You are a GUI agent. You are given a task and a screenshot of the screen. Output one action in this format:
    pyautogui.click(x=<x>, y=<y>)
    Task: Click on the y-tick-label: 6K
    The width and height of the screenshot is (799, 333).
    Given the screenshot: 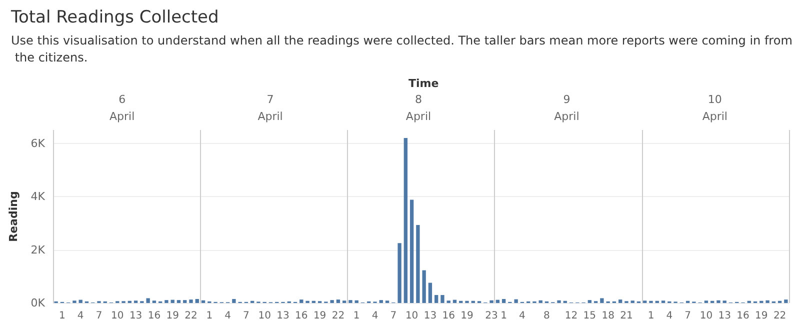 What is the action you would take?
    pyautogui.click(x=38, y=143)
    